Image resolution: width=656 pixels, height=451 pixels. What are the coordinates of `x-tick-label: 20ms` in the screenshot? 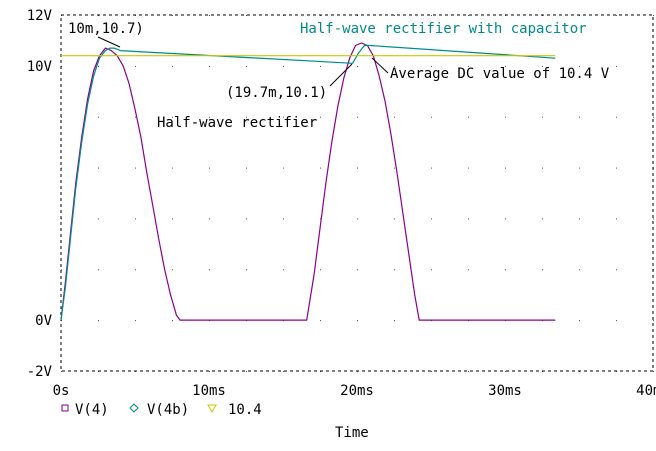 It's located at (357, 391).